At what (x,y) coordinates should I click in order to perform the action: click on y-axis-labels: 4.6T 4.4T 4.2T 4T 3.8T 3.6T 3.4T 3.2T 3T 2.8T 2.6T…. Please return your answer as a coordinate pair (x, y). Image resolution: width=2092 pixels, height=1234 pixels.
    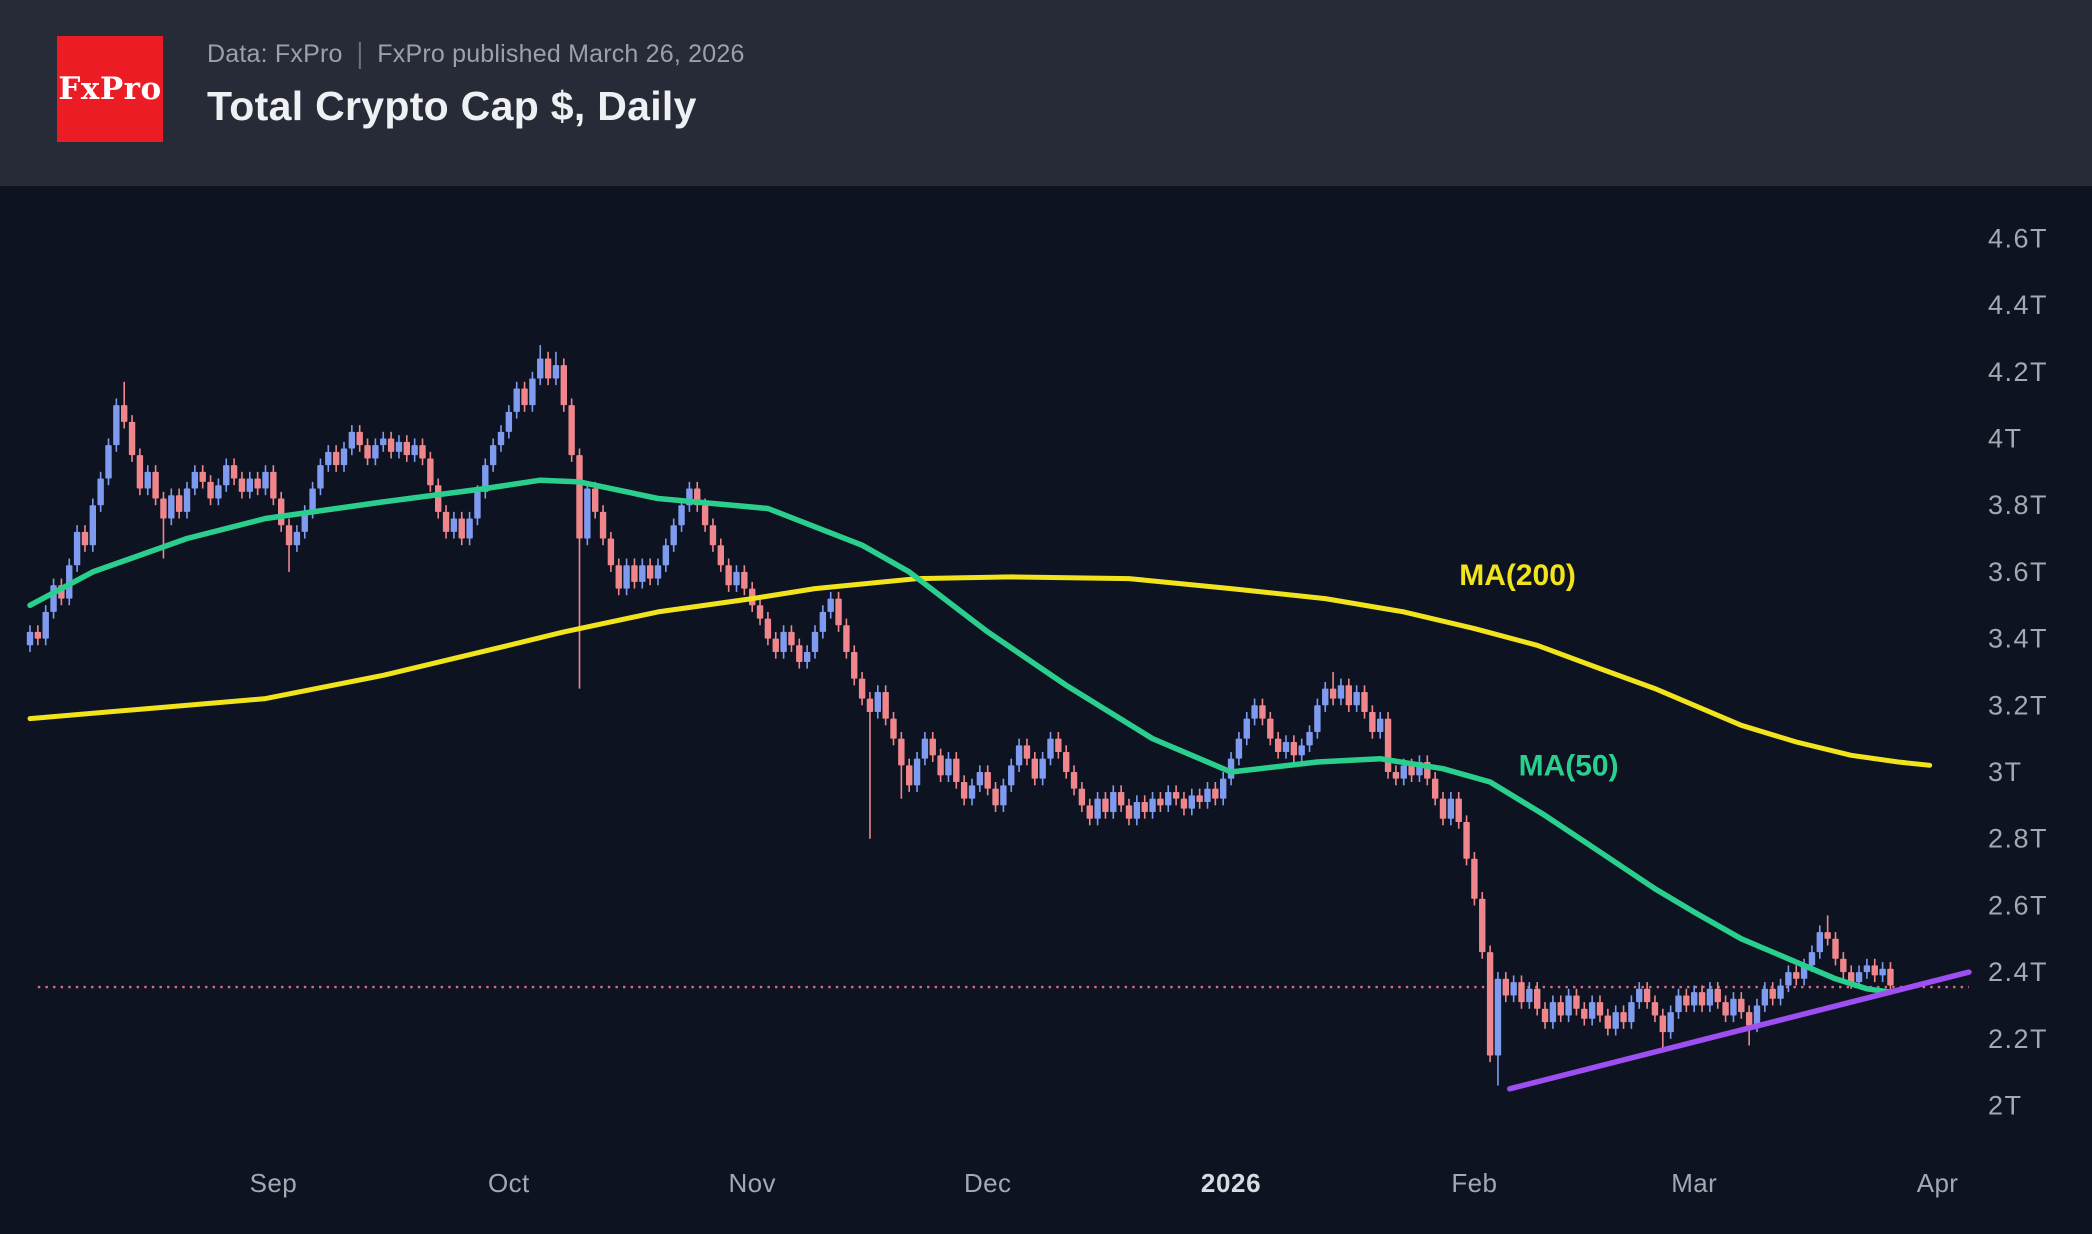
    Looking at the image, I should click on (2018, 672).